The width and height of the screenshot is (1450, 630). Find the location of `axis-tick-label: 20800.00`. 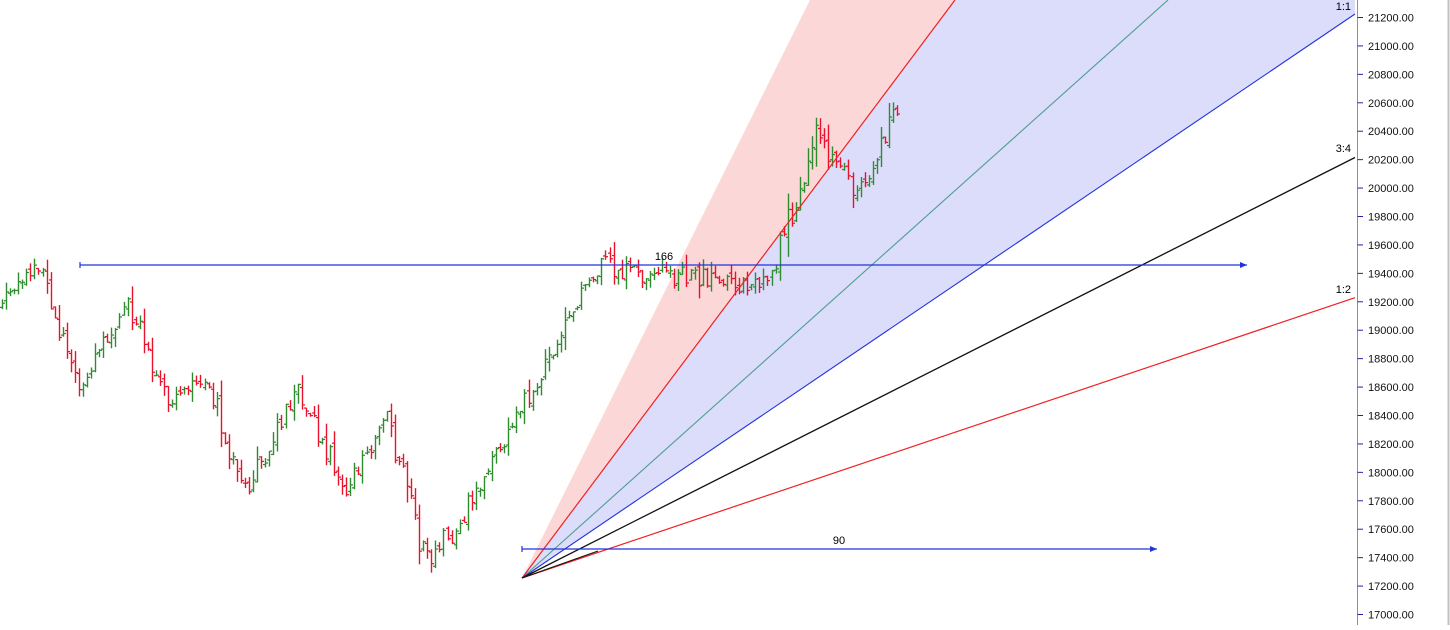

axis-tick-label: 20800.00 is located at coordinates (1391, 75).